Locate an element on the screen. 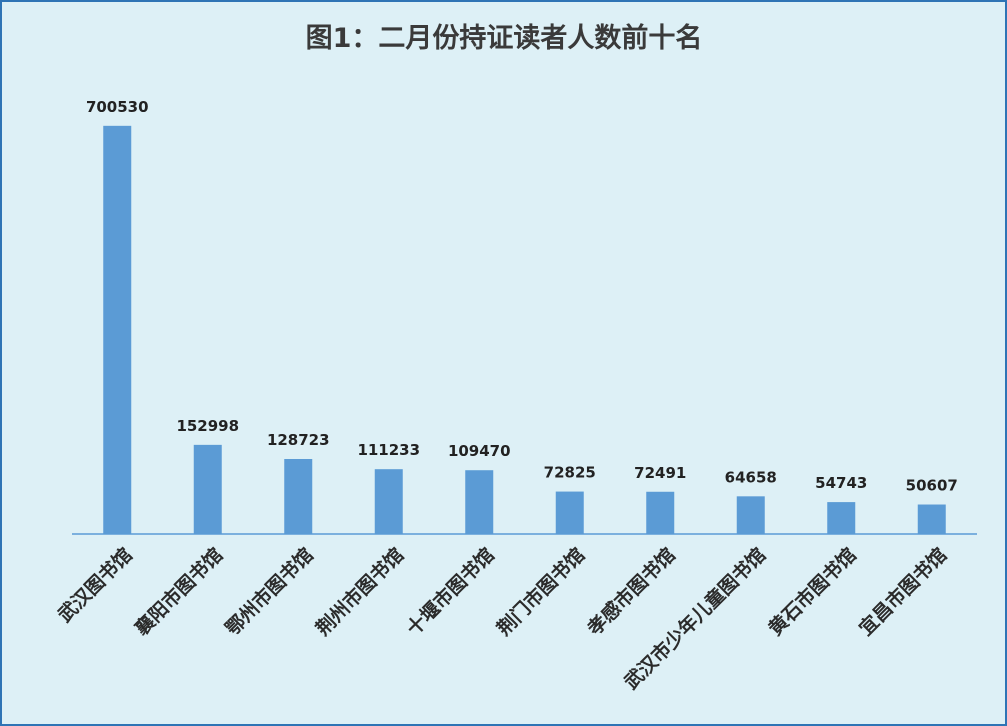  data-label-5: 109470 is located at coordinates (479, 451).